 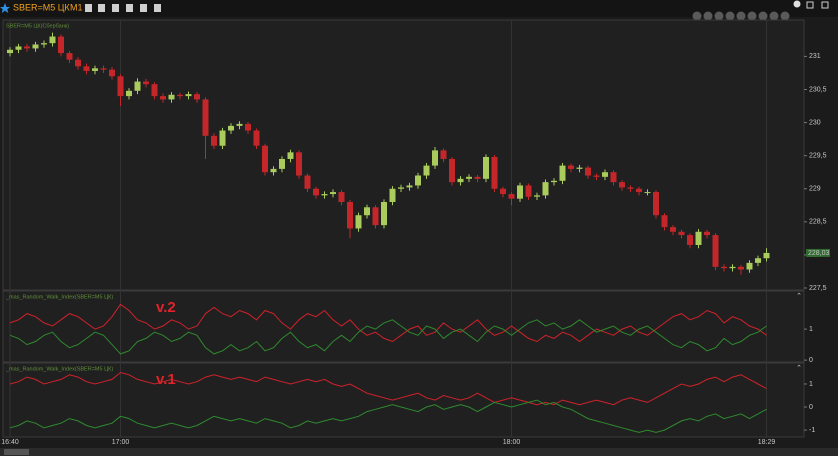 What do you see at coordinates (41, 7) in the screenshot?
I see `instrument-name: SBER=M5 ЦК` at bounding box center [41, 7].